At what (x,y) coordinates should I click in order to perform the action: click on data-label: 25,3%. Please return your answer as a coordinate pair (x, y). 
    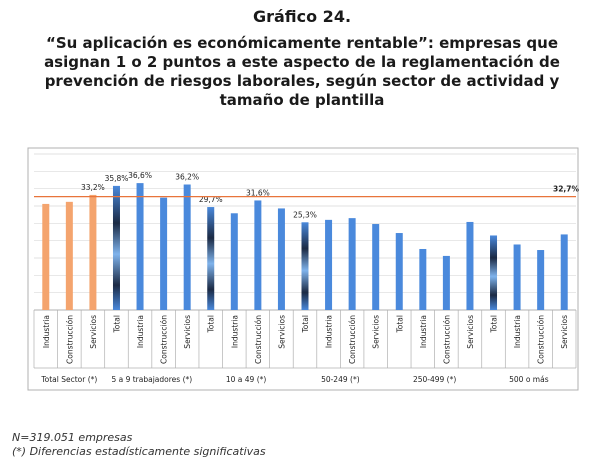
    Looking at the image, I should click on (305, 214).